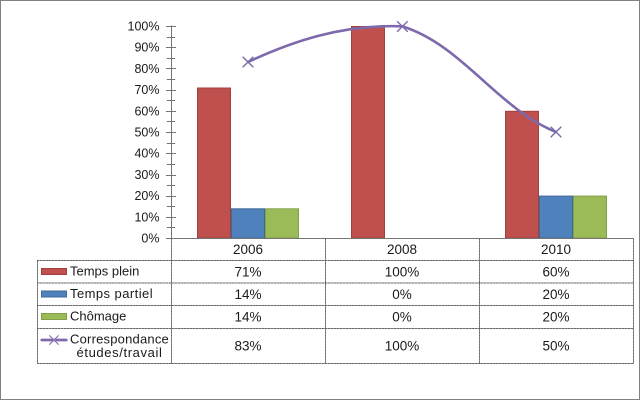 The width and height of the screenshot is (640, 400). Describe the element at coordinates (119, 352) in the screenshot. I see `svg-text: études/travail` at that location.